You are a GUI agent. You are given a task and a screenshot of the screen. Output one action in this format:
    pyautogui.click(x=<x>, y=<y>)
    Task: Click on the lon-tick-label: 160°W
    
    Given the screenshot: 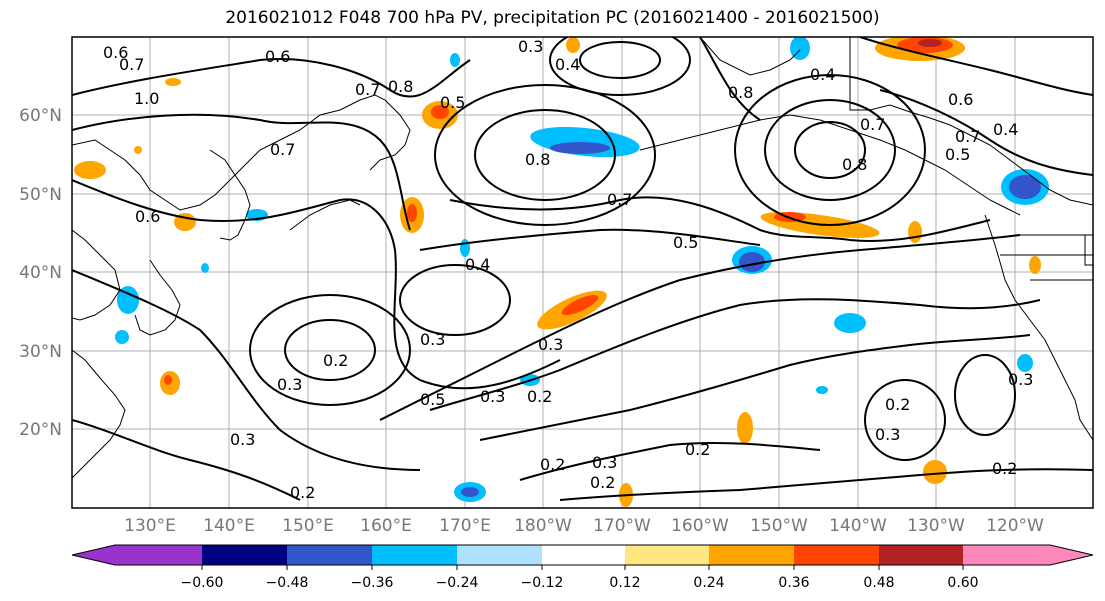 What is the action you would take?
    pyautogui.click(x=700, y=526)
    